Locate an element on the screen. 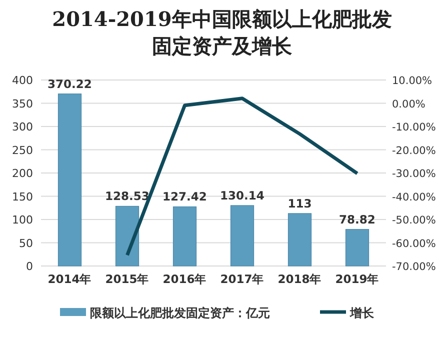  y2-tick-label: -20.00% is located at coordinates (414, 150).